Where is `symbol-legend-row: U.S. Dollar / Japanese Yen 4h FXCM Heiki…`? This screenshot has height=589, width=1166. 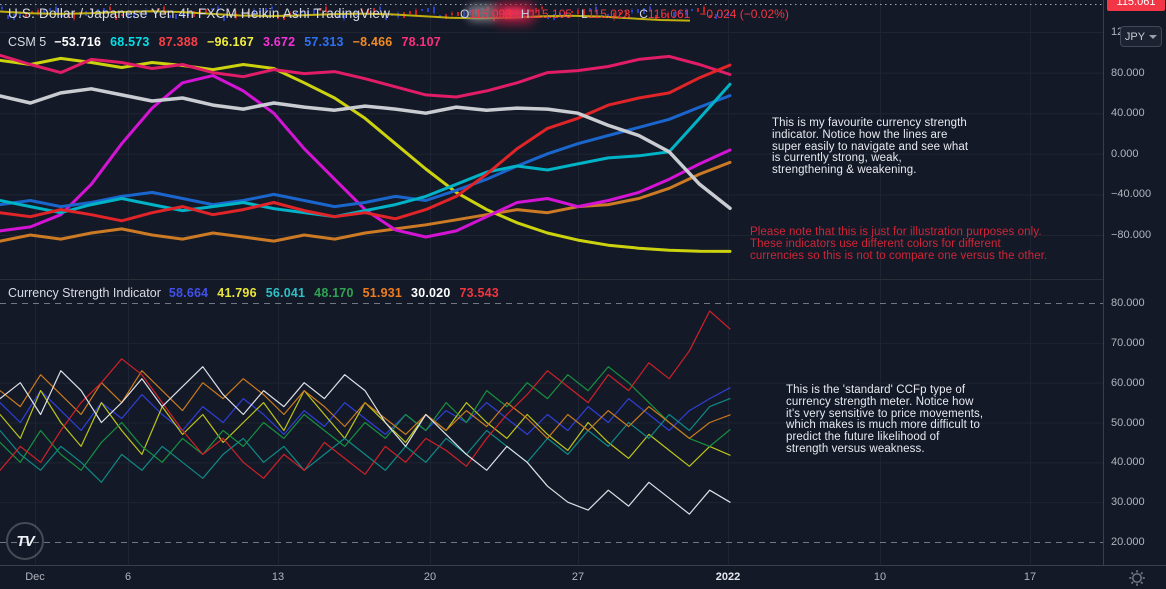
symbol-legend-row: U.S. Dollar / Japanese Yen 4h FXCM Heiki… is located at coordinates (398, 13).